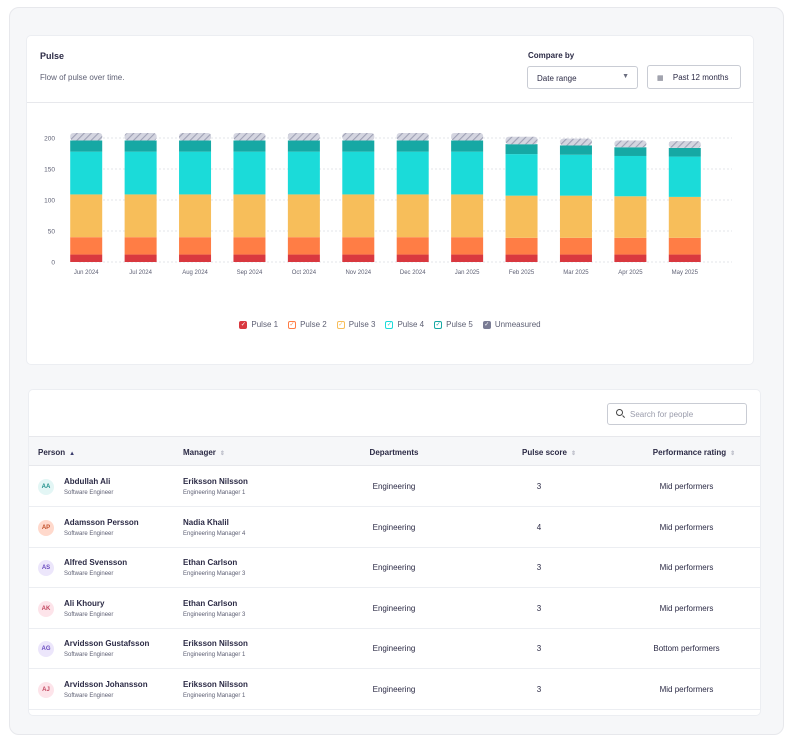  I want to click on compare-by-select: Date range ▼, so click(582, 77).